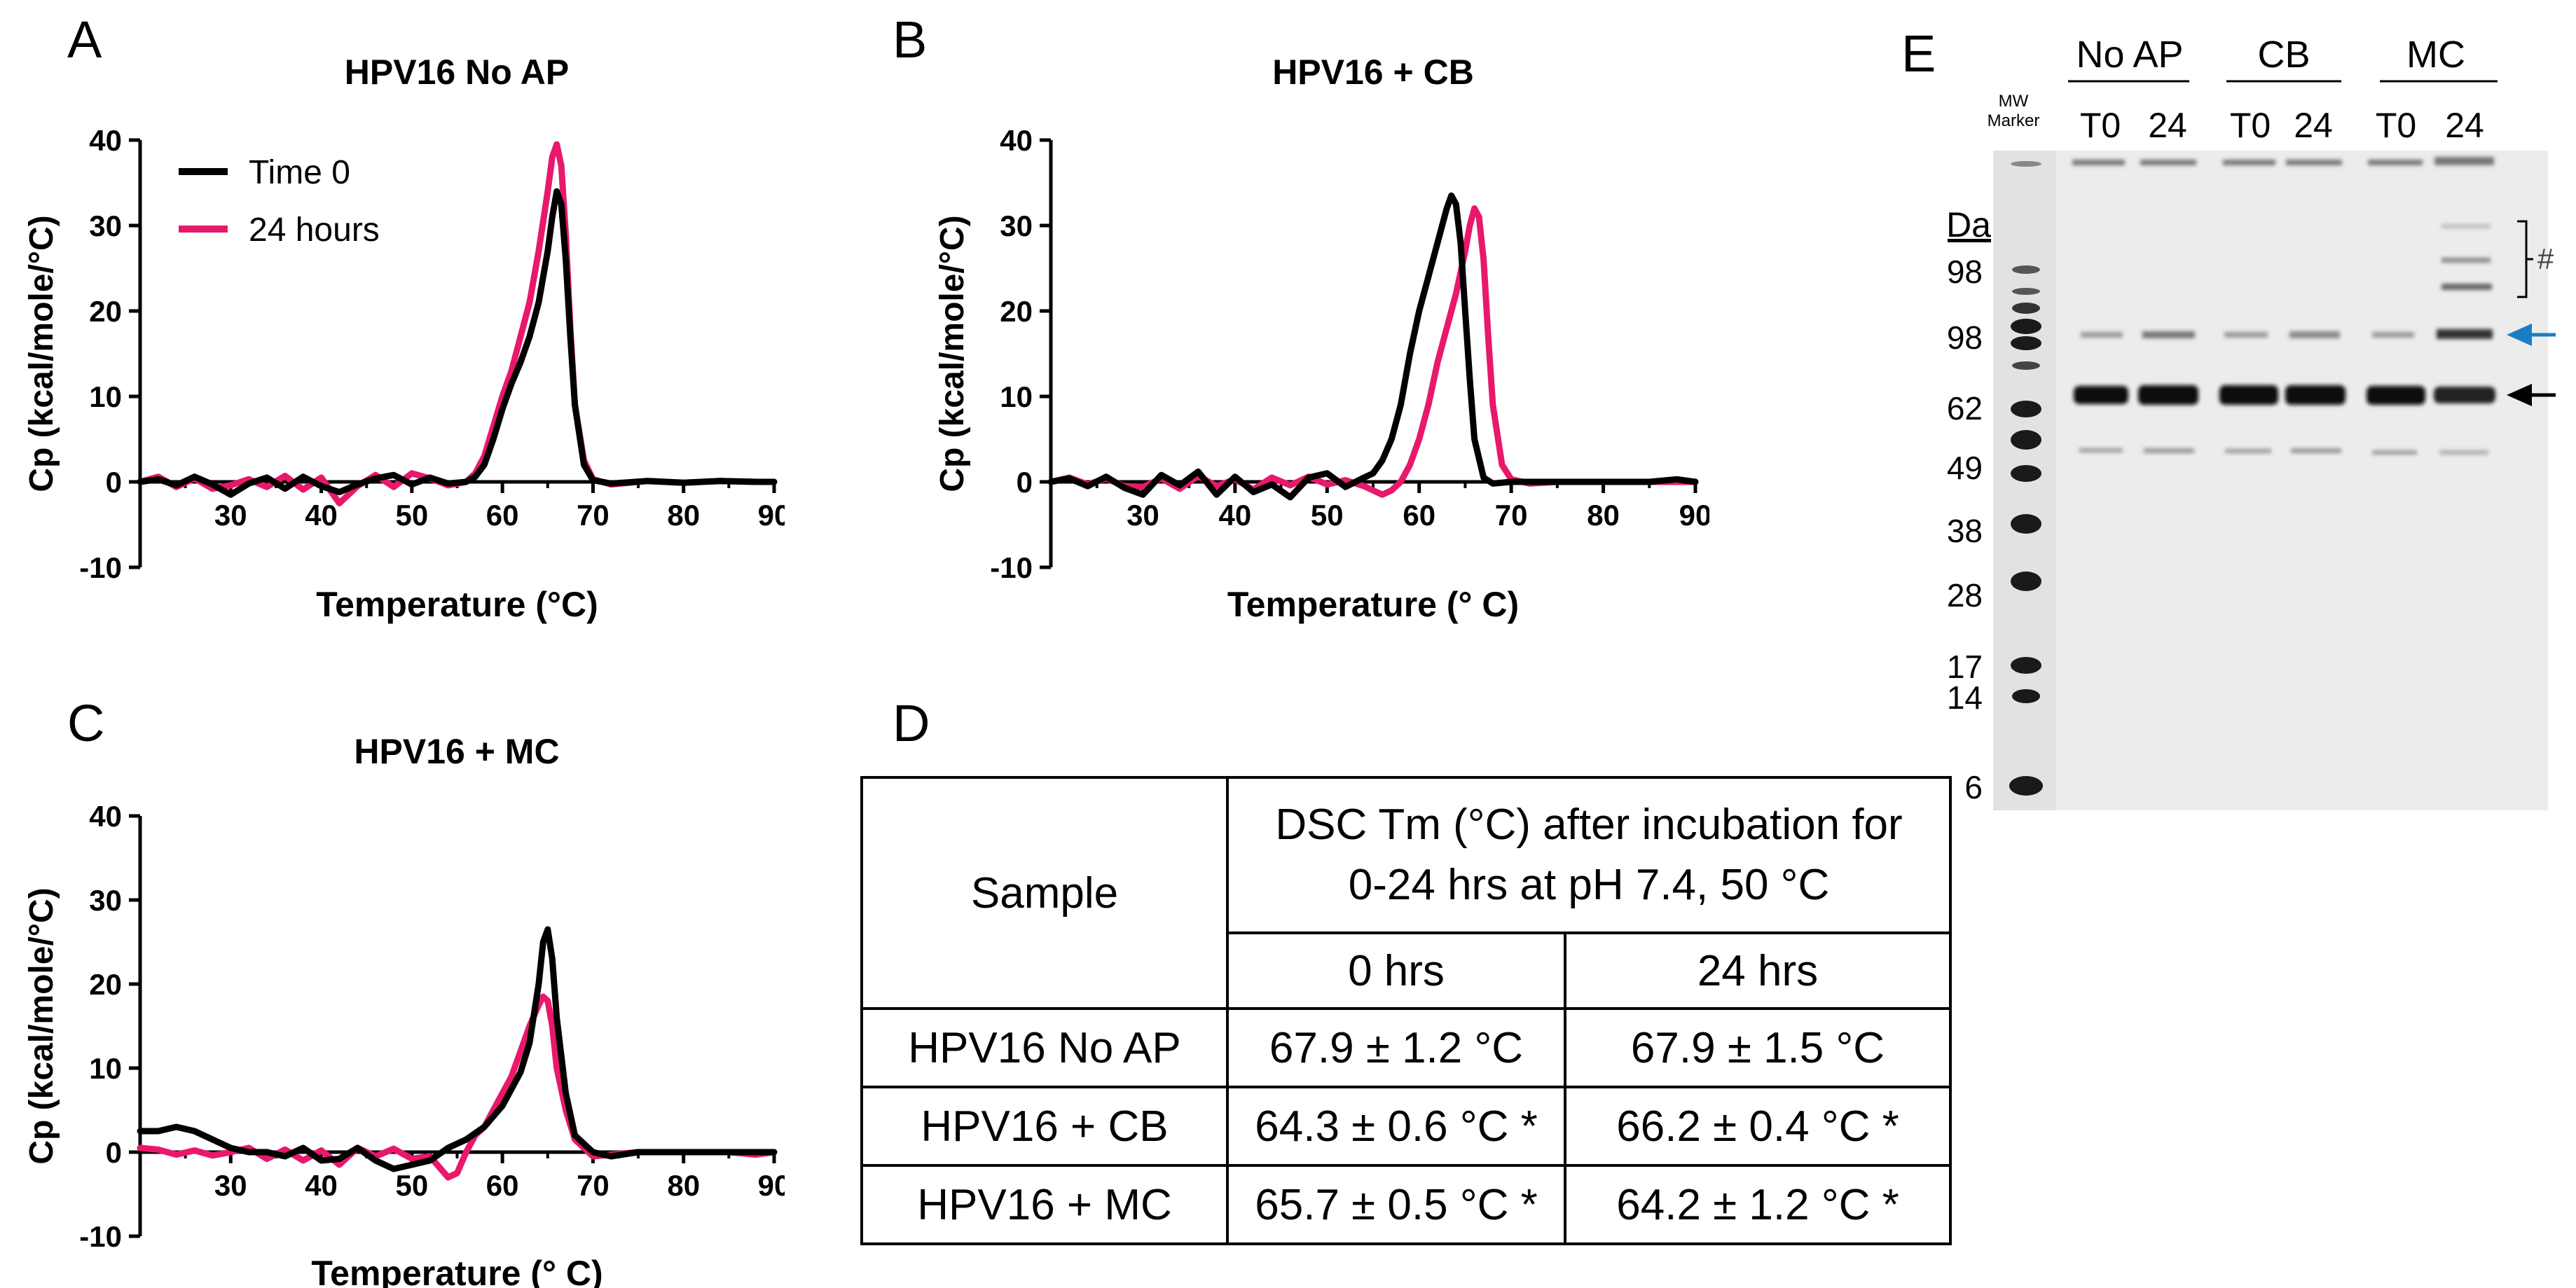 This screenshot has width=2576, height=1288. I want to click on gel-image, so click(2270, 480).